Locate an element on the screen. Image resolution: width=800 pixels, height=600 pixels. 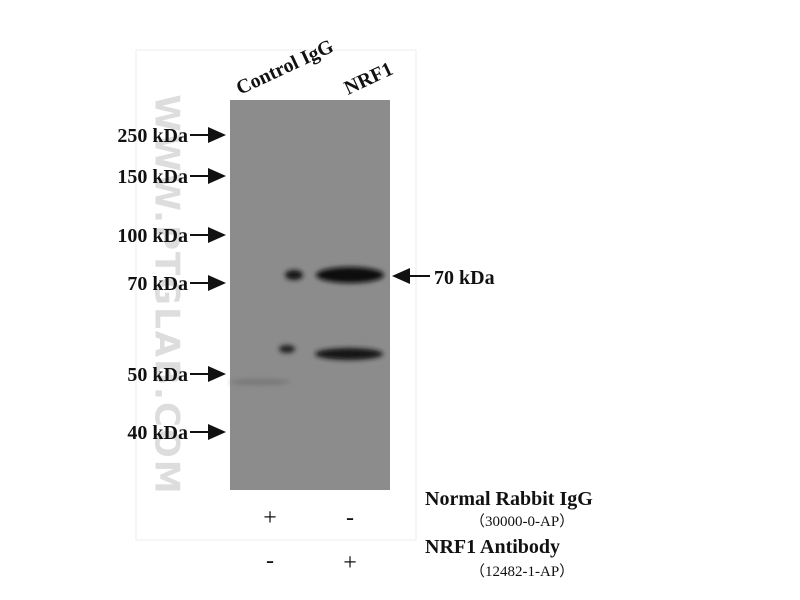
blot is located at coordinates (310, 295).